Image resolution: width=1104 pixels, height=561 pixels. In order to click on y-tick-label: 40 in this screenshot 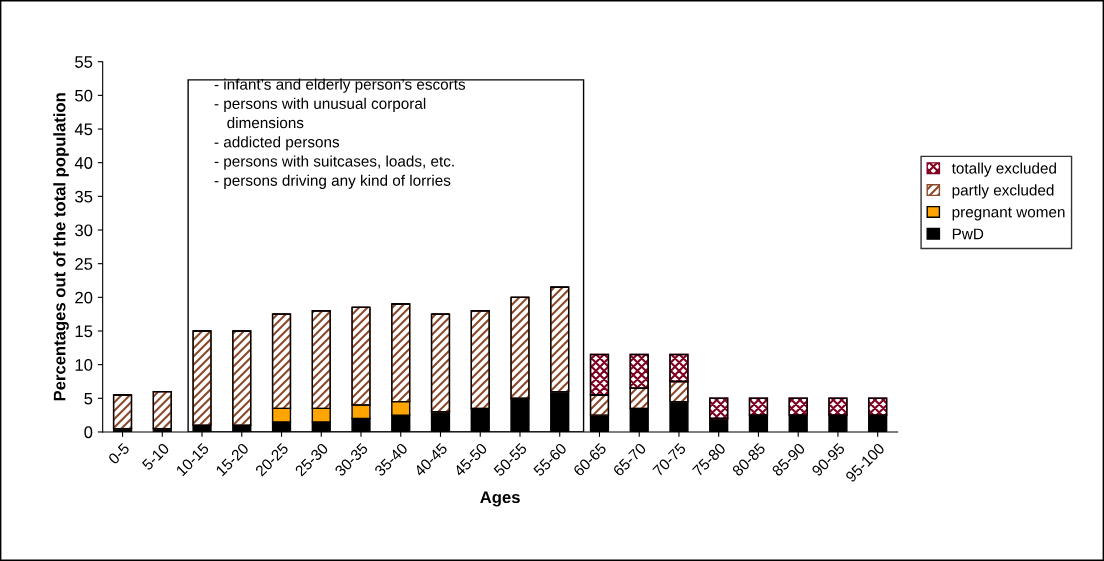, I will do `click(83, 163)`.